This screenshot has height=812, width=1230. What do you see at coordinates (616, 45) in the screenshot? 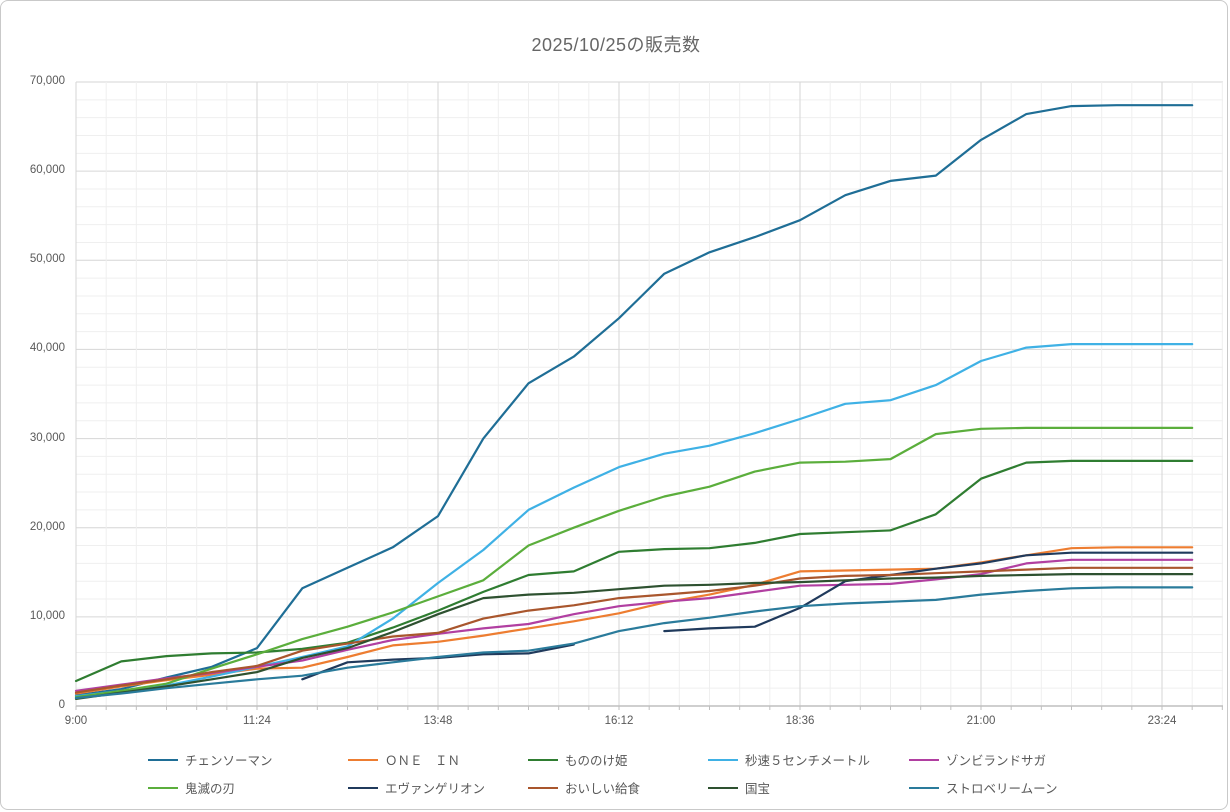
I see `chart-title: 2025/10/25の販売数` at bounding box center [616, 45].